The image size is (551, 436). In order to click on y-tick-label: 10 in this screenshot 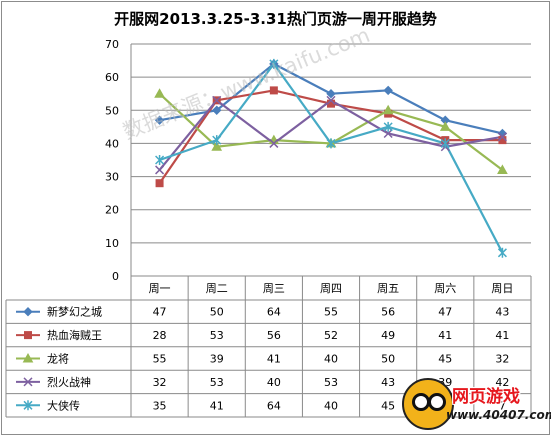, I will do `click(112, 243)`.